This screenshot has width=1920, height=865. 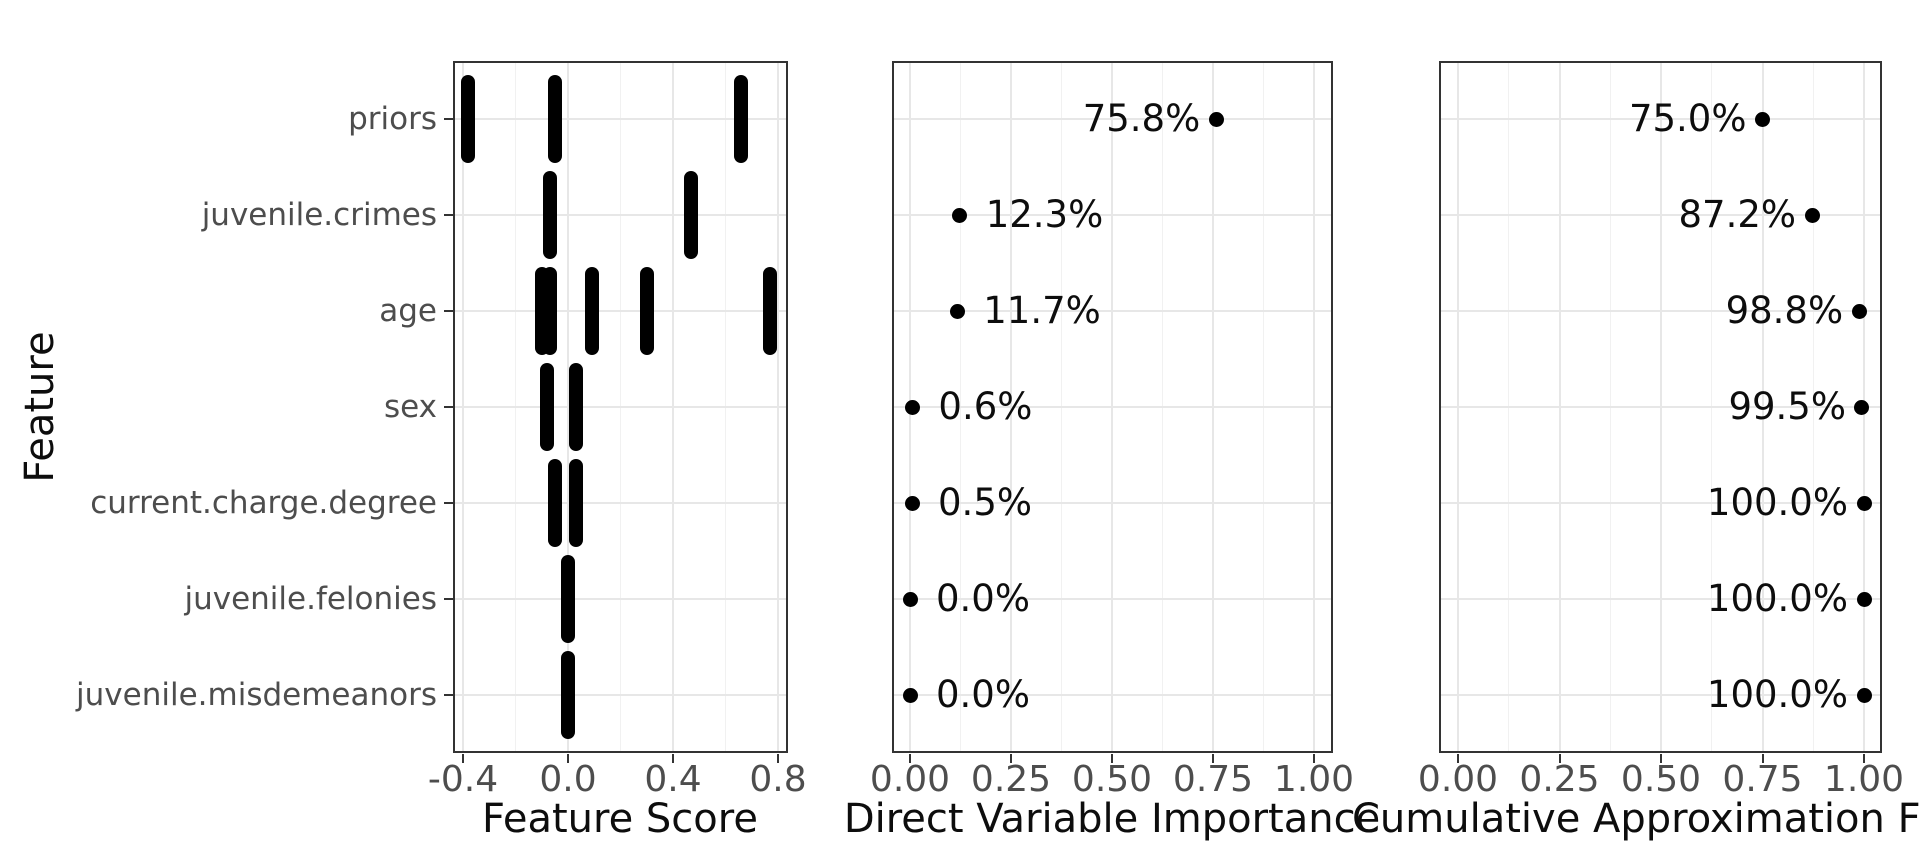 I want to click on score-segment-juvenile-misdemeanors, so click(x=568, y=695).